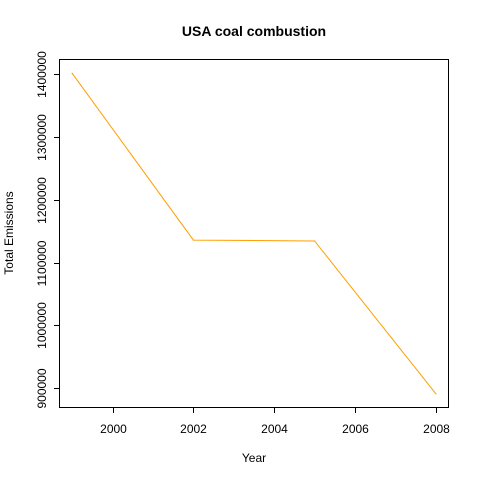 This screenshot has height=485, width=480. I want to click on y-tick-label: 1300000, so click(42, 137).